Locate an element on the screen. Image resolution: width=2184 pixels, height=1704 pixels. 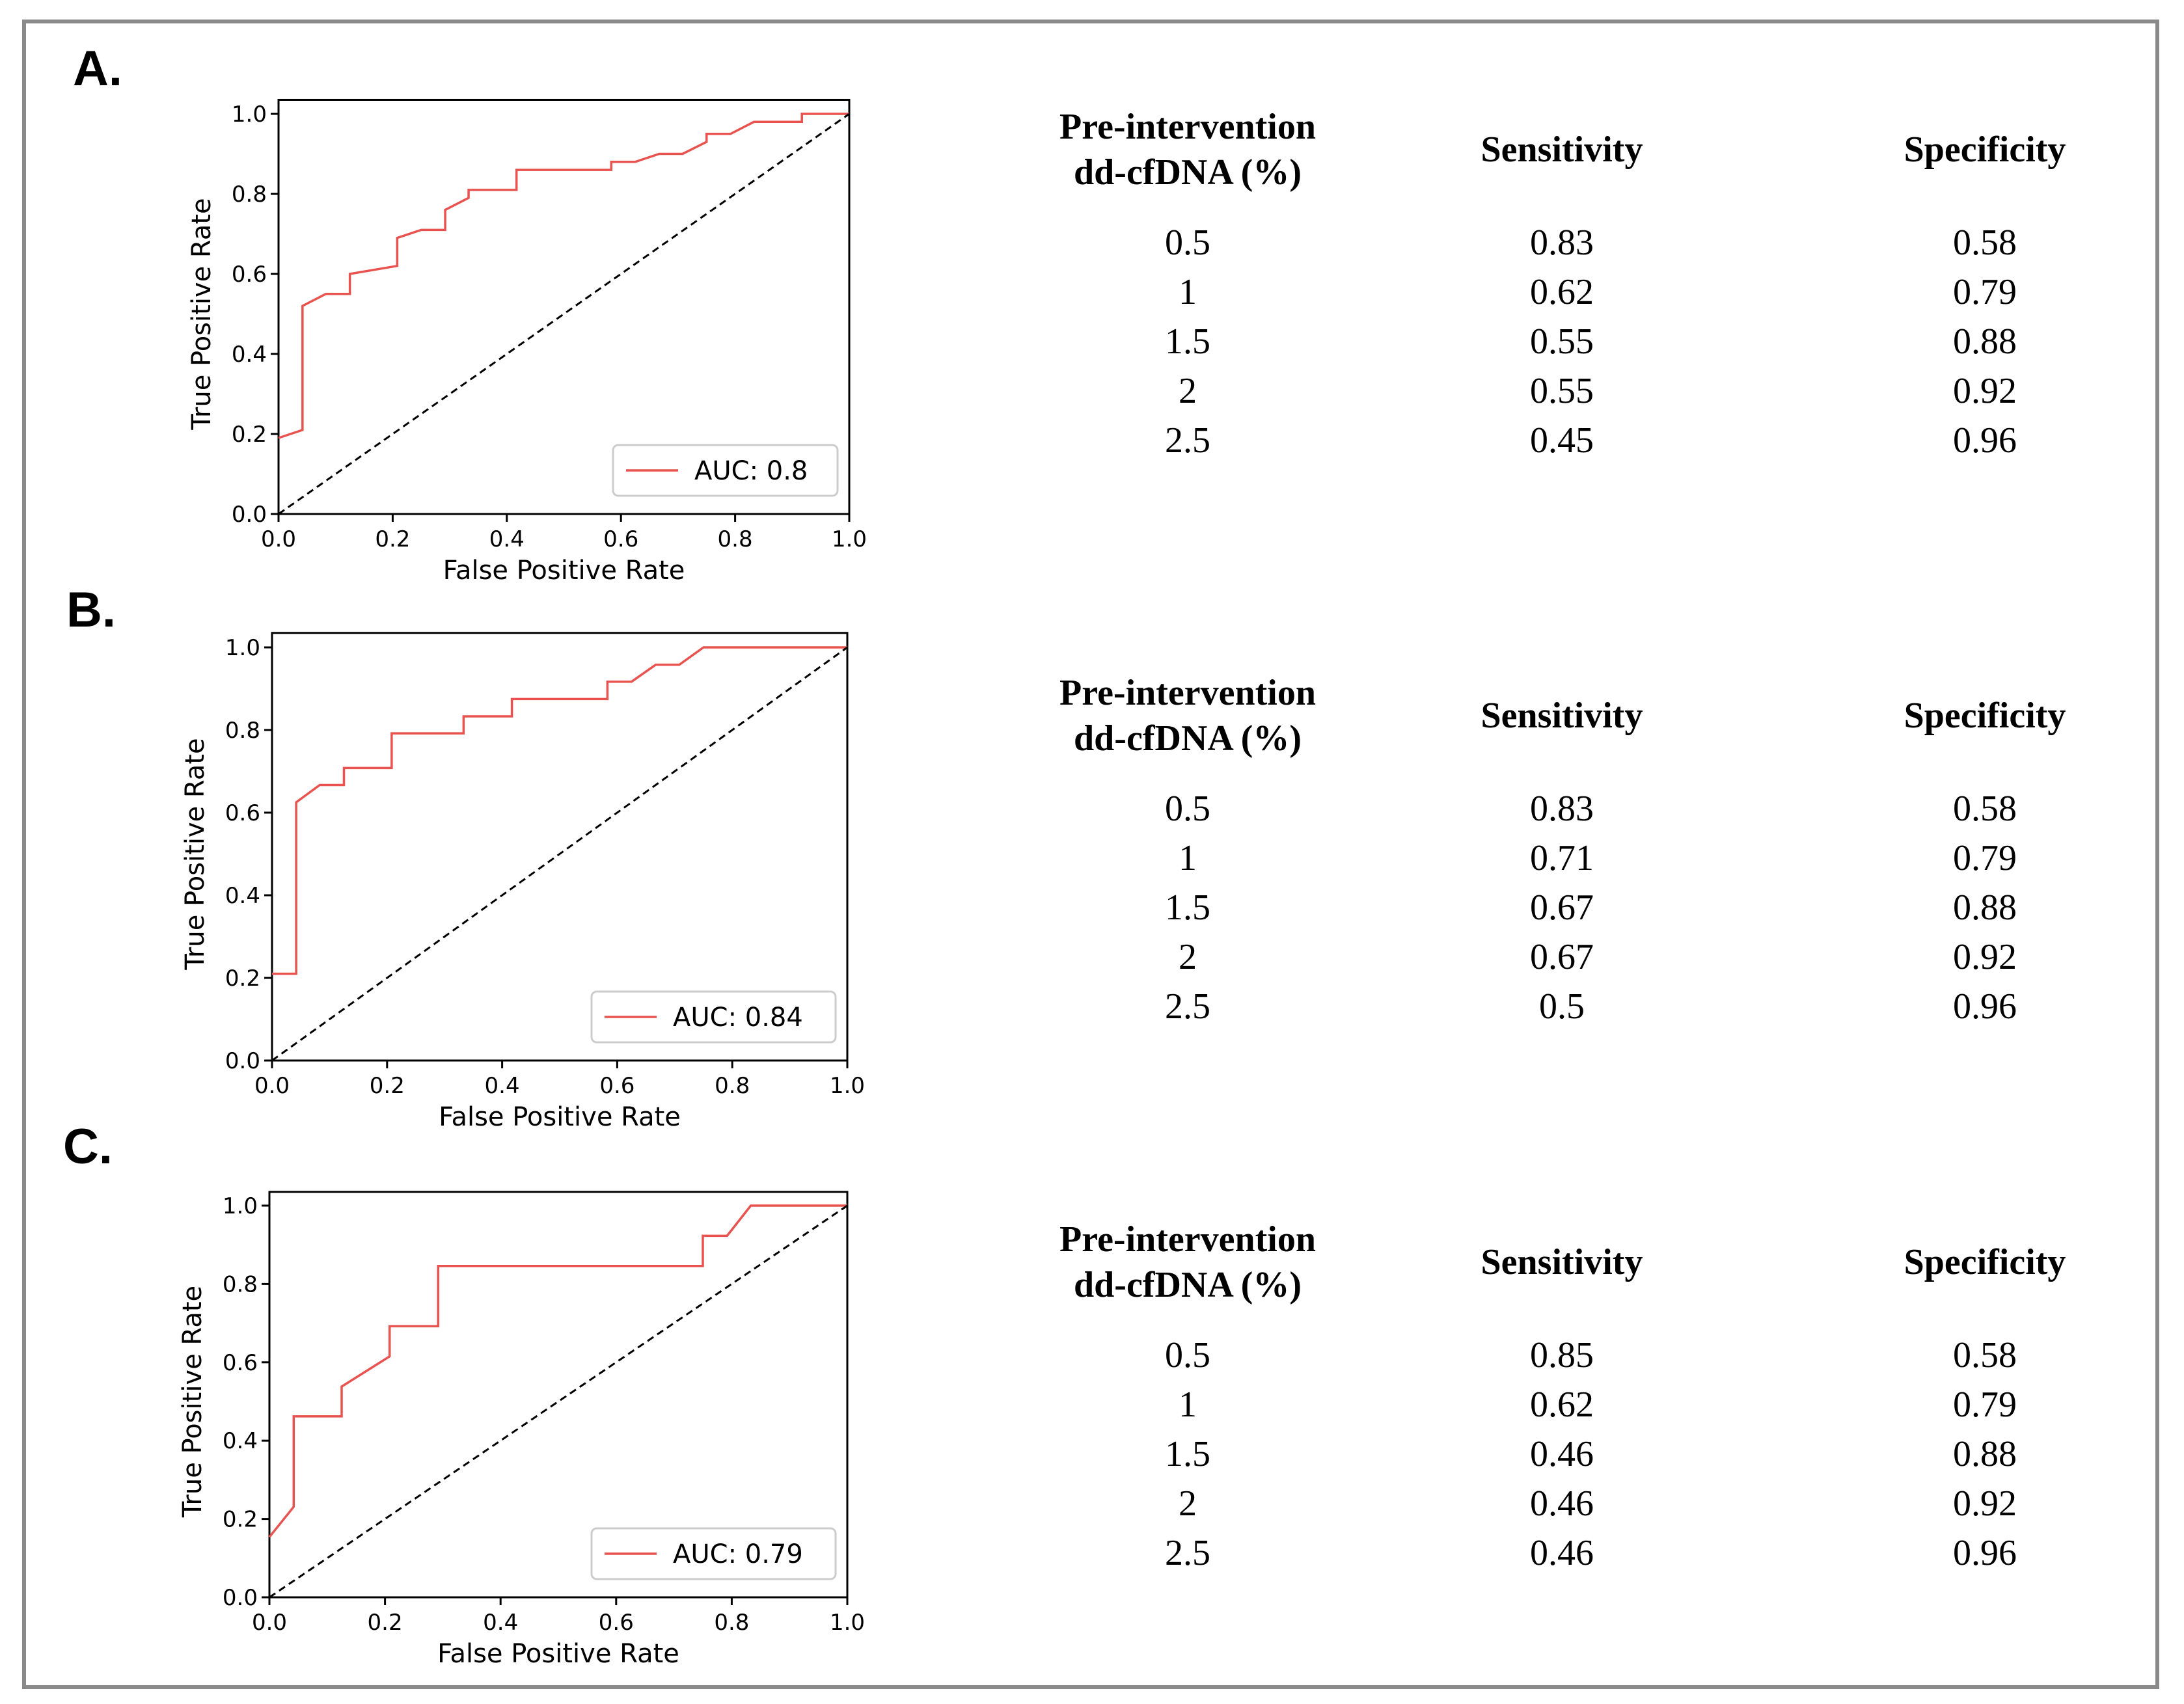
legend-label: AUC: 0.8 is located at coordinates (751, 471).